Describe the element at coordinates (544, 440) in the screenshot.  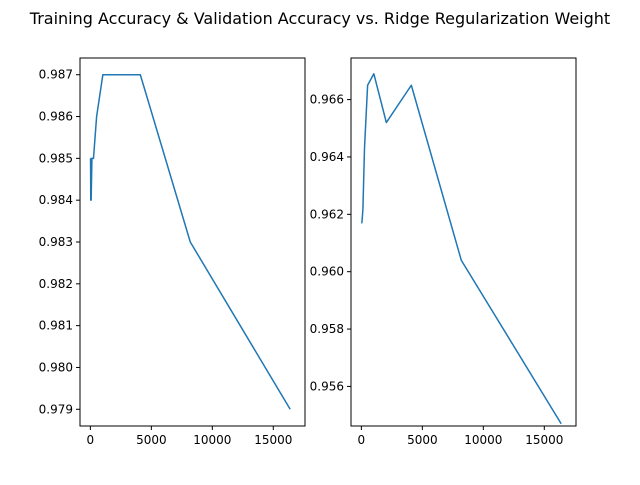
I see `validation-accuracy-x-tick-label: 15000` at that location.